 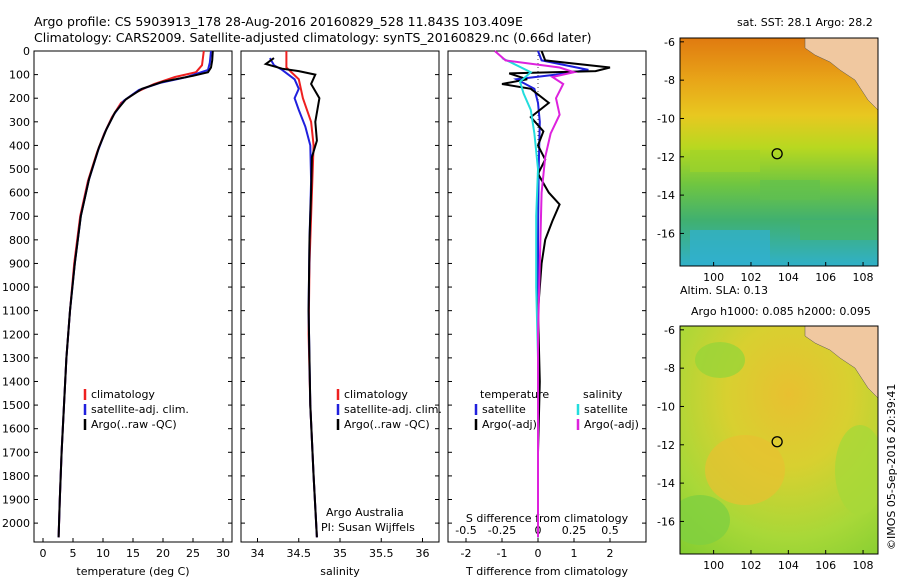 I want to click on salinity-xtick-label: 34.5, so click(x=299, y=553).